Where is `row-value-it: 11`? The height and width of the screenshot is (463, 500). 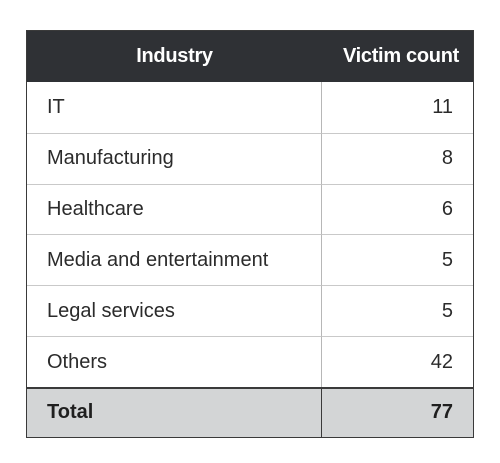
row-value-it: 11 is located at coordinates (442, 106).